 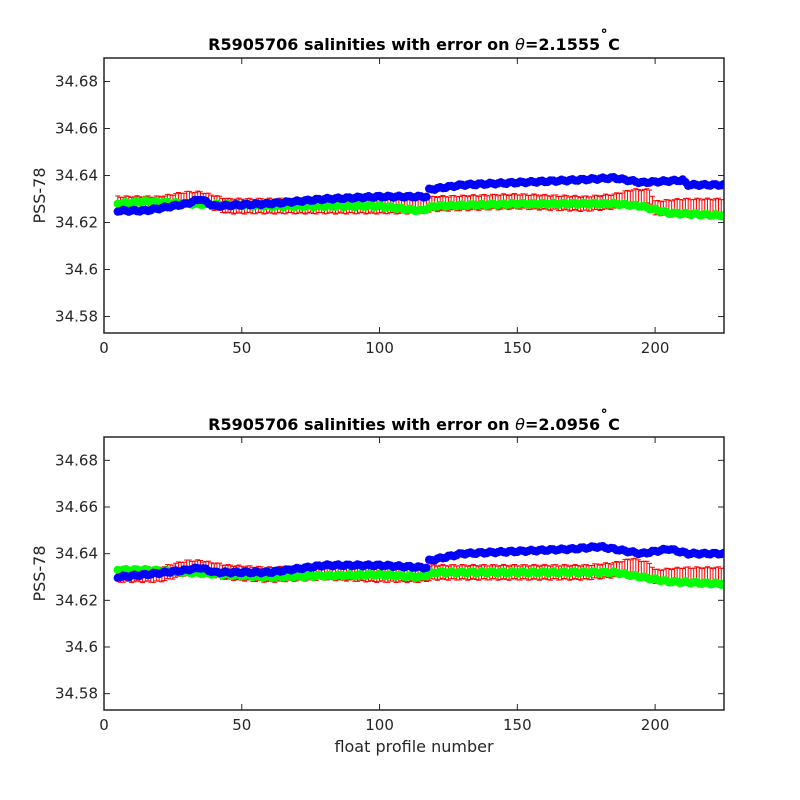 What do you see at coordinates (562, 44) in the screenshot?
I see `title-value: =2.1555` at bounding box center [562, 44].